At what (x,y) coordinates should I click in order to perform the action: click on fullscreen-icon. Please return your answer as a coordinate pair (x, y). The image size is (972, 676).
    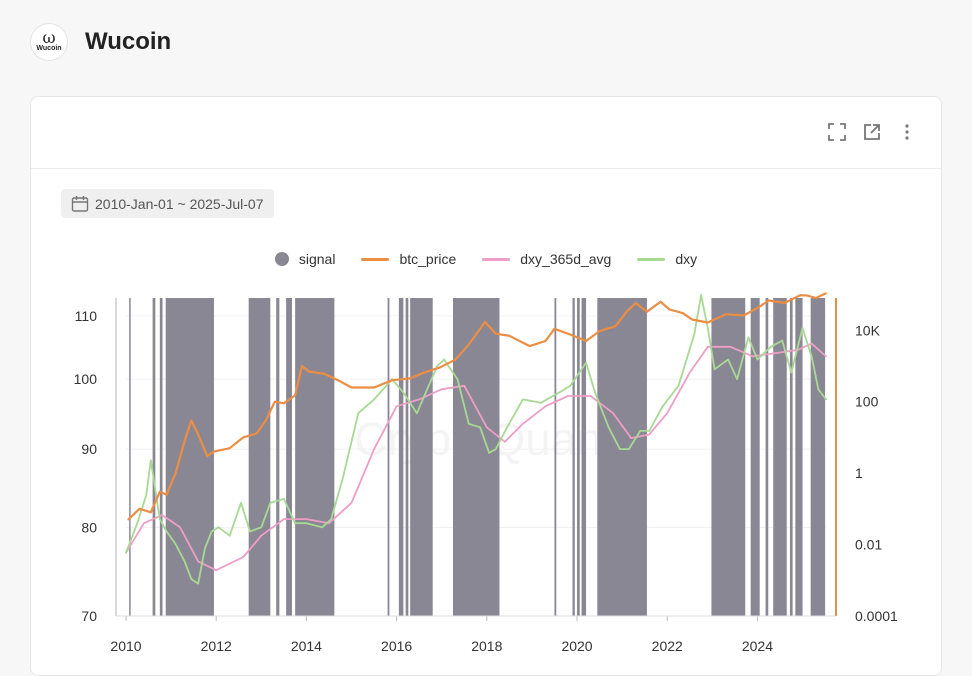
    Looking at the image, I should click on (837, 132).